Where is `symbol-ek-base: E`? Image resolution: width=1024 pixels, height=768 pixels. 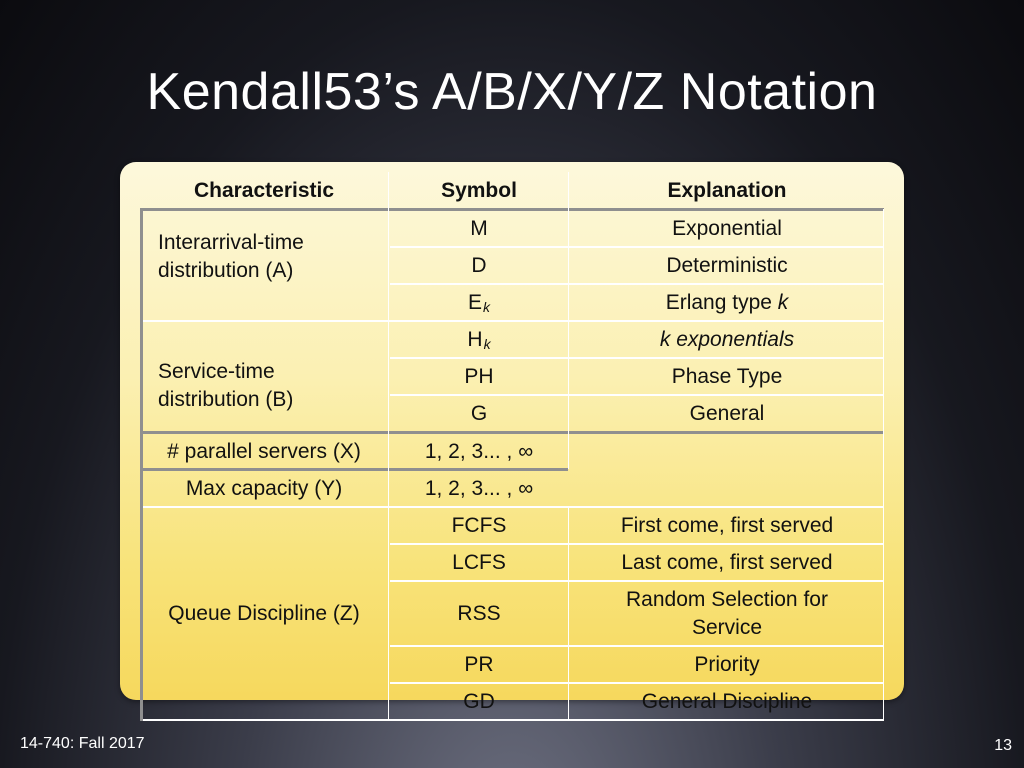
symbol-ek-base: E is located at coordinates (474, 302).